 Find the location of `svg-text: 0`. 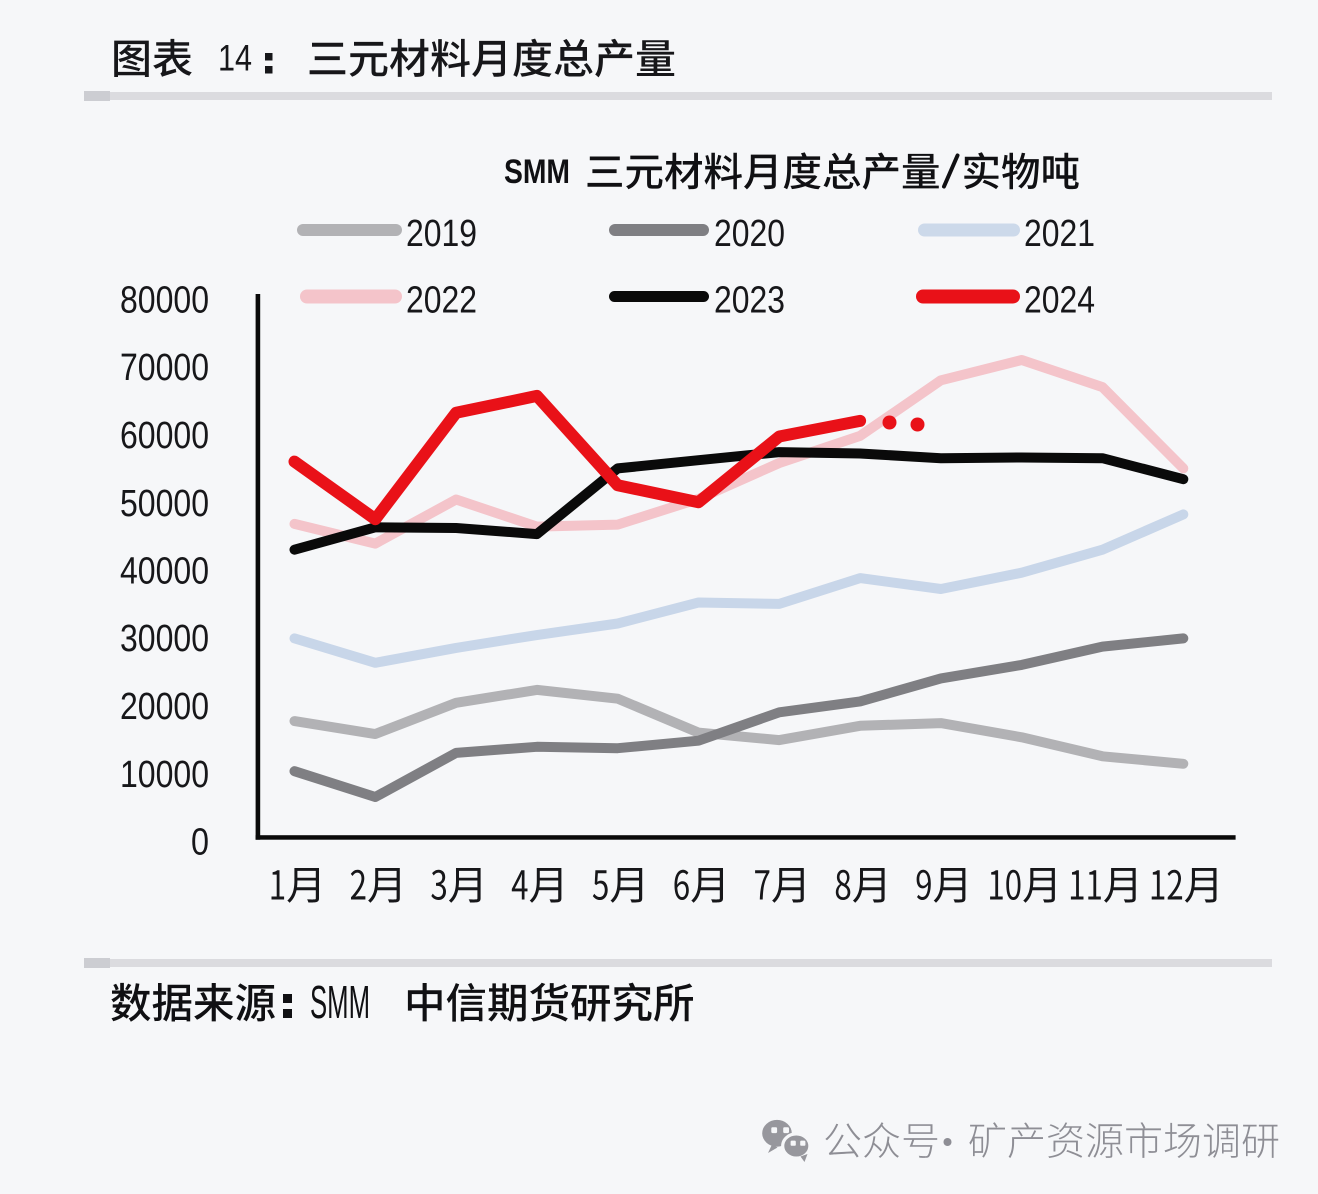

svg-text: 0 is located at coordinates (200, 843).